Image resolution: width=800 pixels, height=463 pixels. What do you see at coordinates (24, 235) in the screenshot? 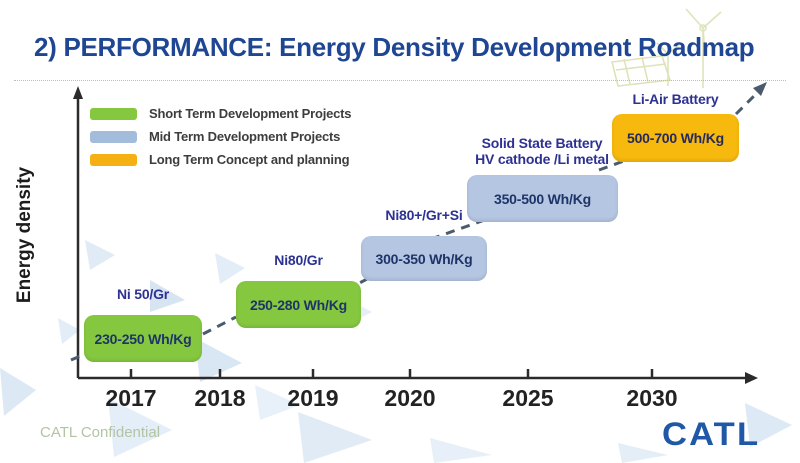
I see `y-axis-label: Energy density` at bounding box center [24, 235].